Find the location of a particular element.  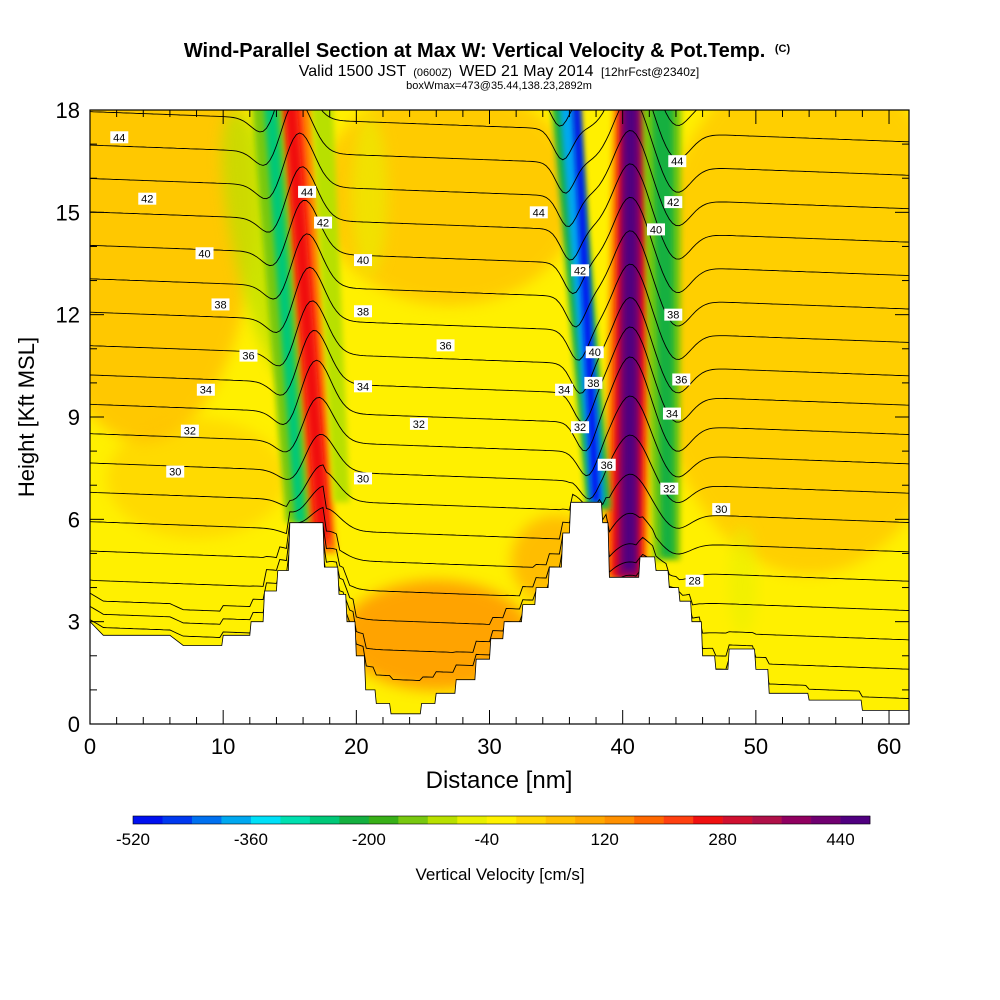

chart-title-mark: (C) is located at coordinates (783, 49).